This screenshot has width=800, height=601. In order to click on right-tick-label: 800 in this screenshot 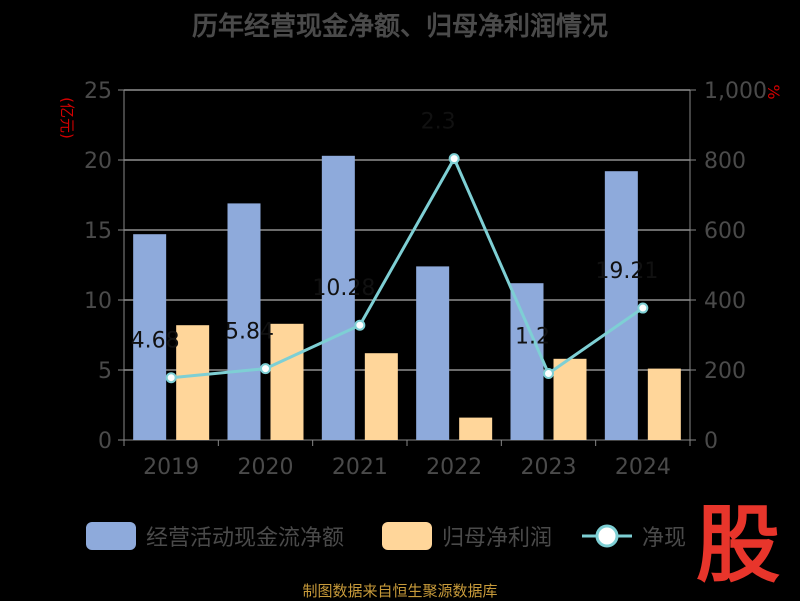, I will do `click(725, 161)`.